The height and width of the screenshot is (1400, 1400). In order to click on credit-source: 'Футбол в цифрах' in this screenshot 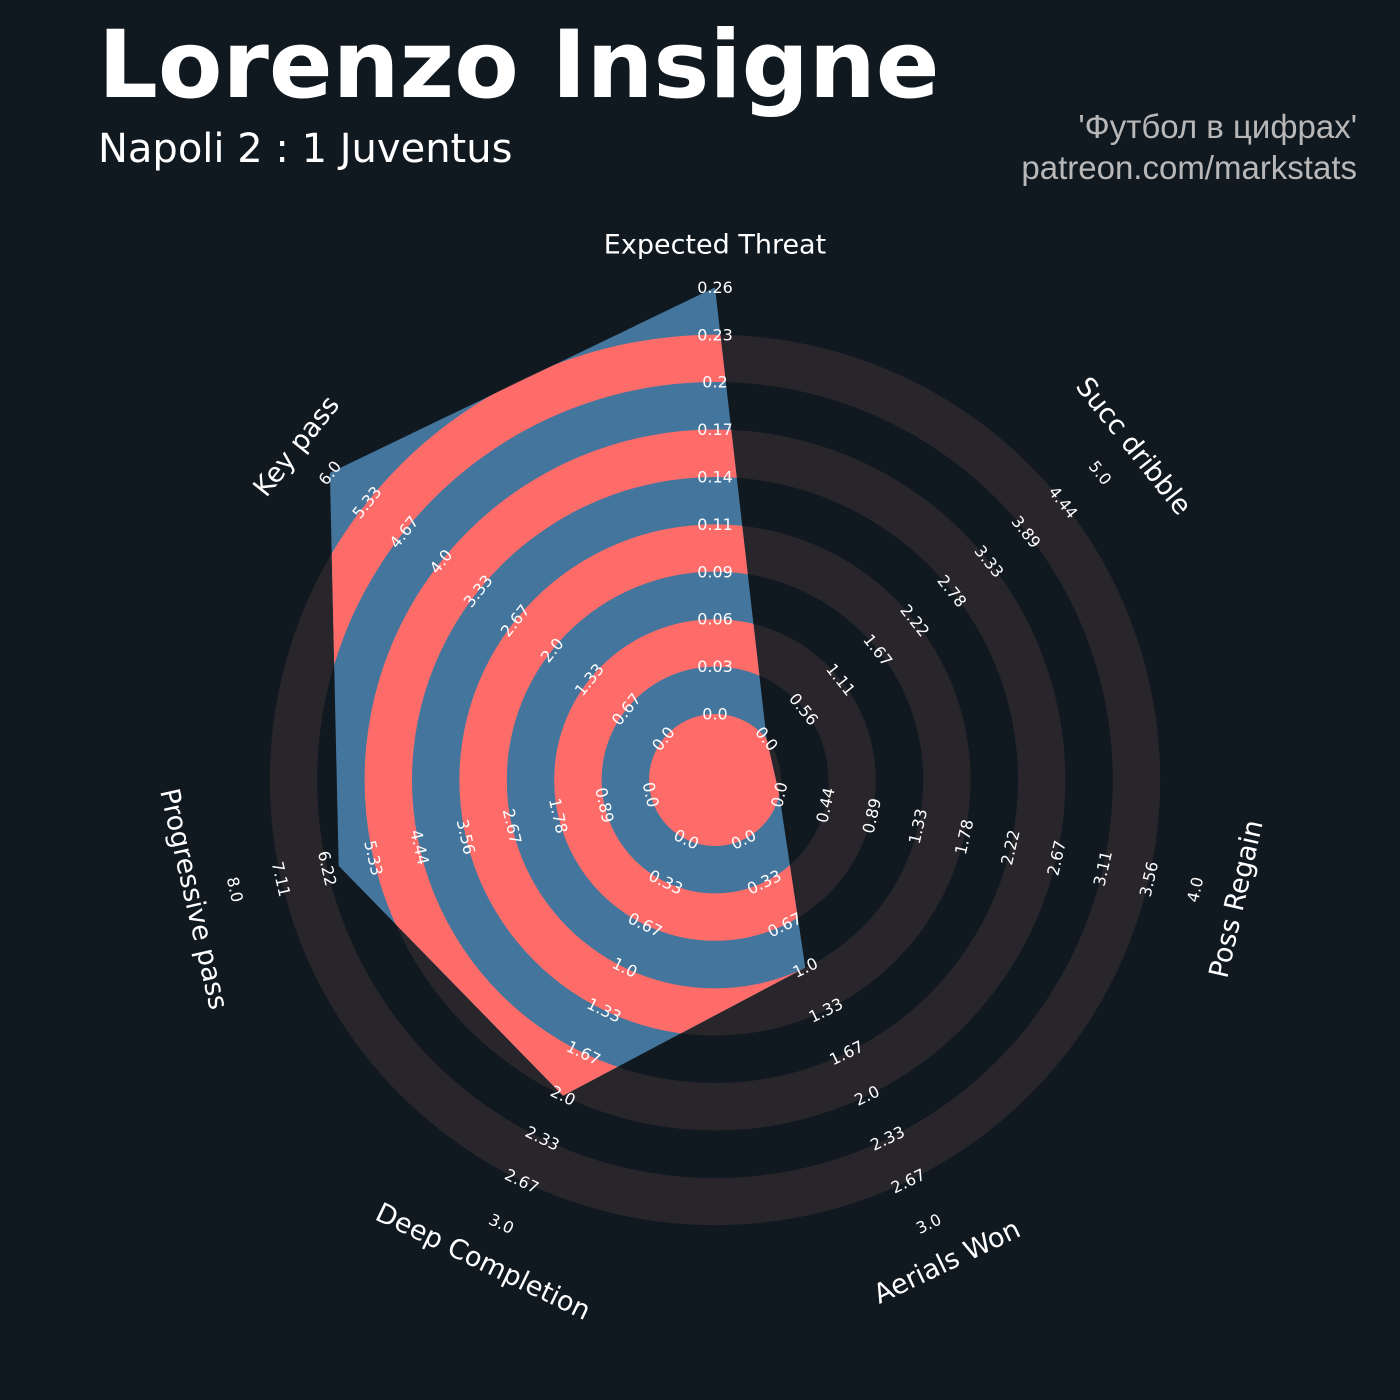, I will do `click(1217, 126)`.